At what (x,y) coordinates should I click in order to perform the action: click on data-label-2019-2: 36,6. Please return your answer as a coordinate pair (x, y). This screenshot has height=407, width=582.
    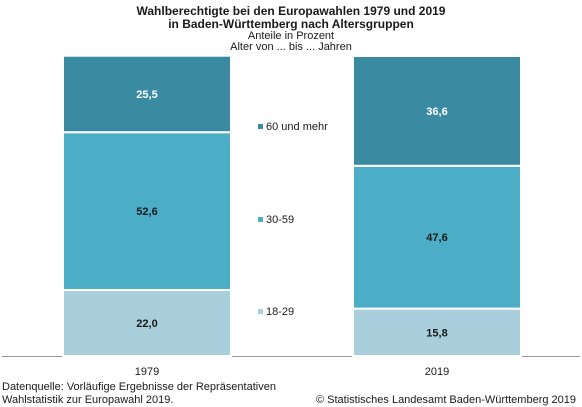
    Looking at the image, I should click on (436, 112).